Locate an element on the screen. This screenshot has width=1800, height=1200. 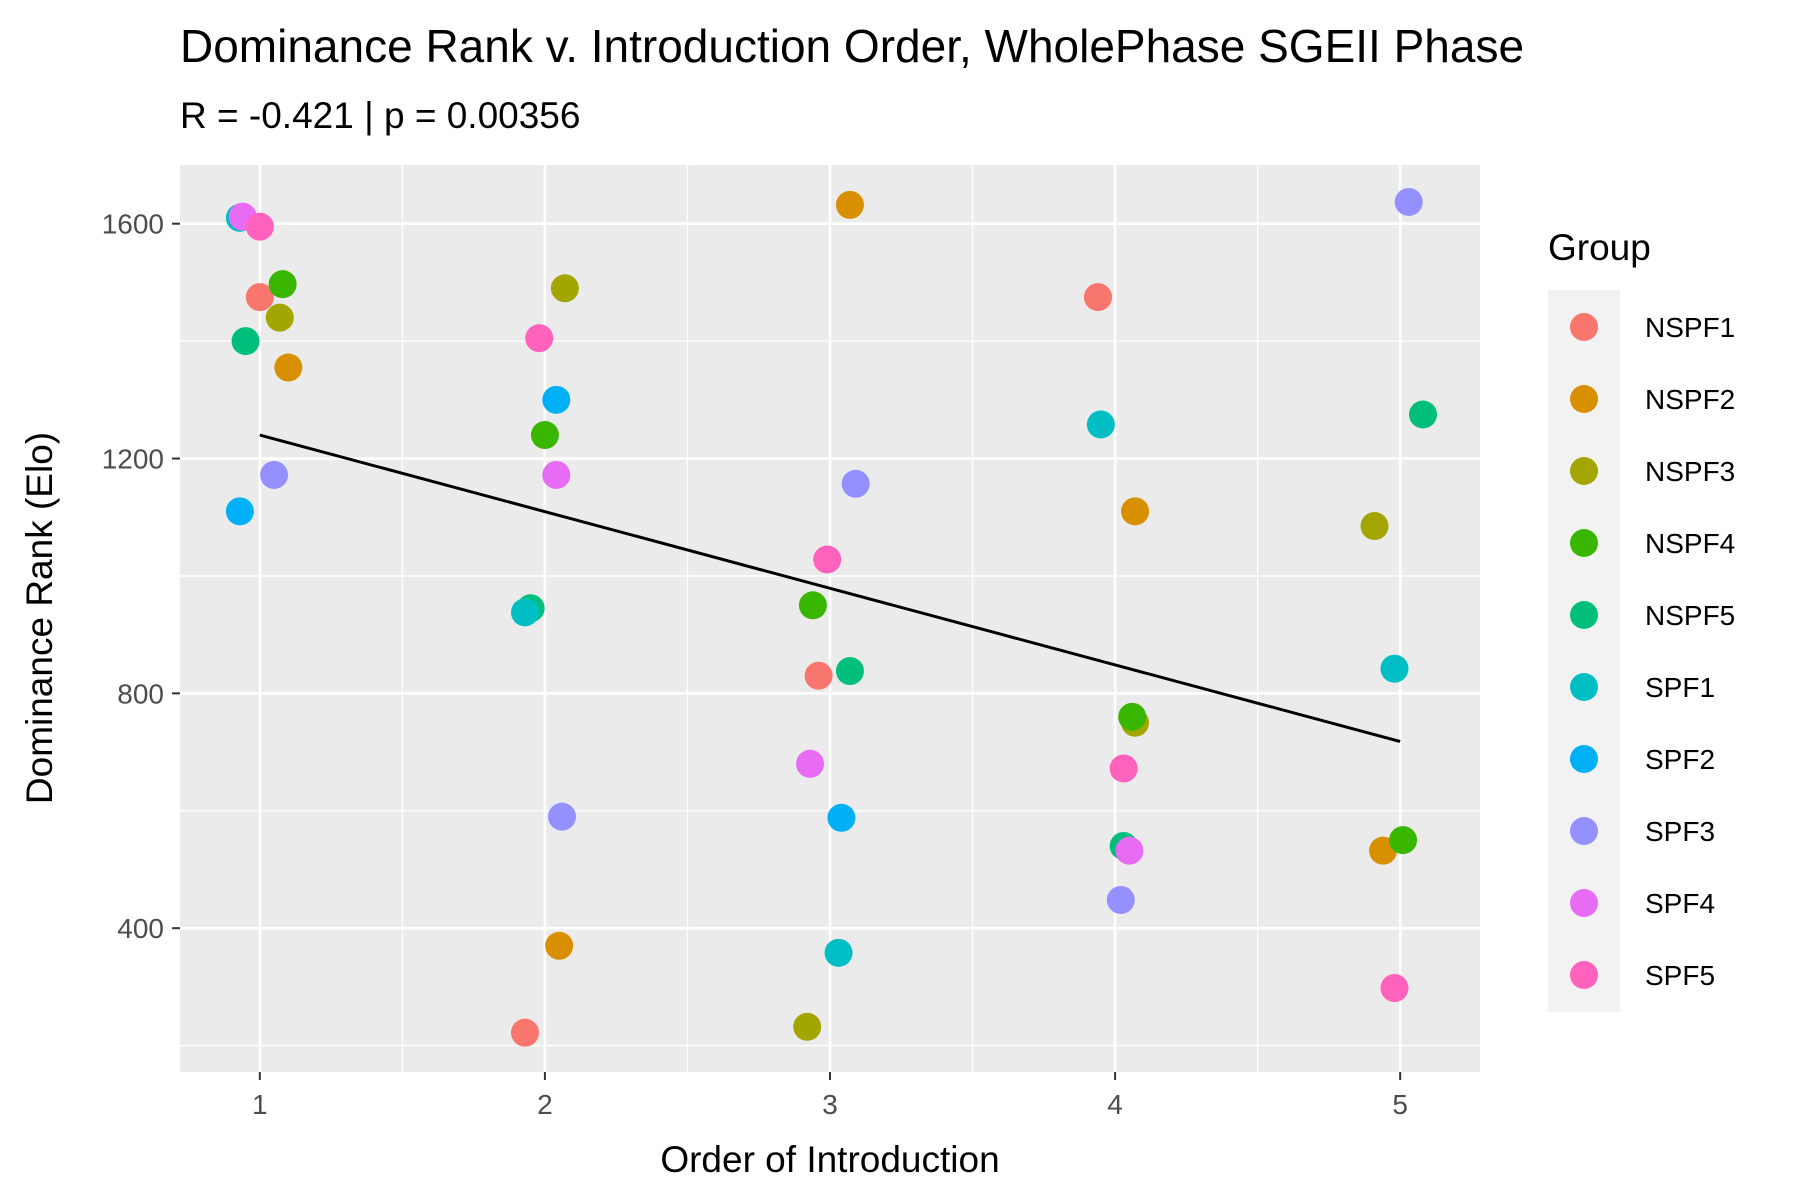
legend-label-nspf4: NSPF4 is located at coordinates (1690, 543).